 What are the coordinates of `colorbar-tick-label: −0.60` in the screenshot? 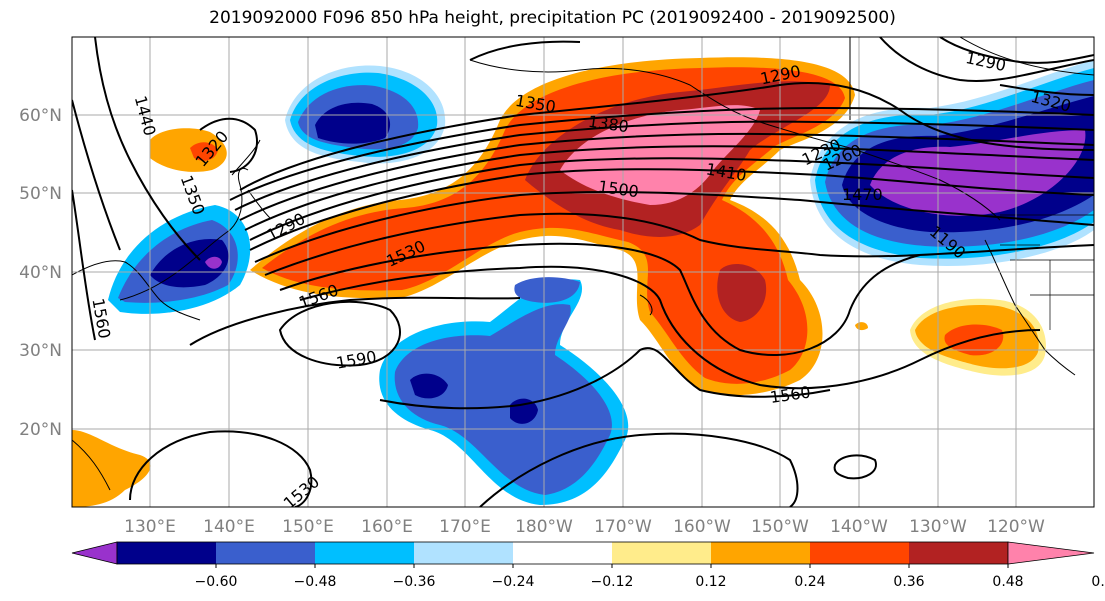 It's located at (216, 582).